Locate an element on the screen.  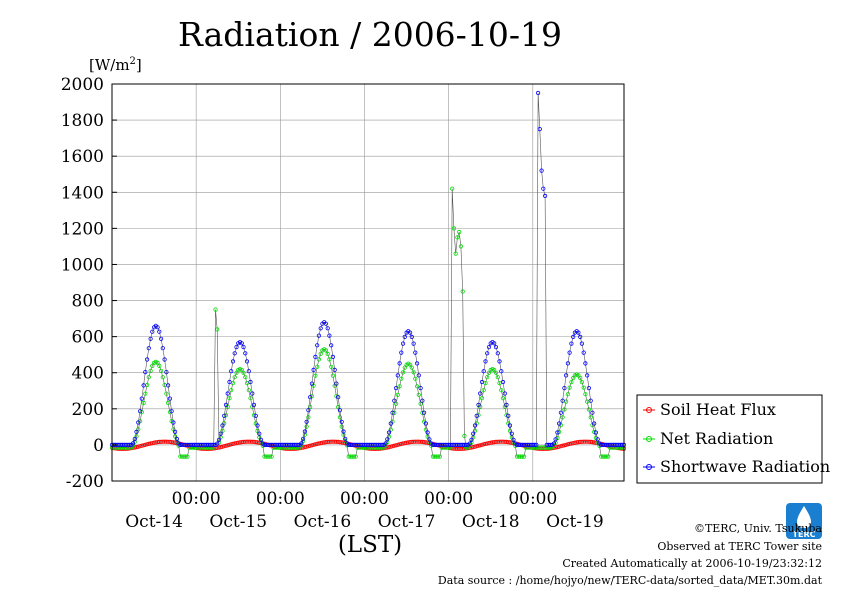
x-axis-label: (LST) is located at coordinates (370, 545).